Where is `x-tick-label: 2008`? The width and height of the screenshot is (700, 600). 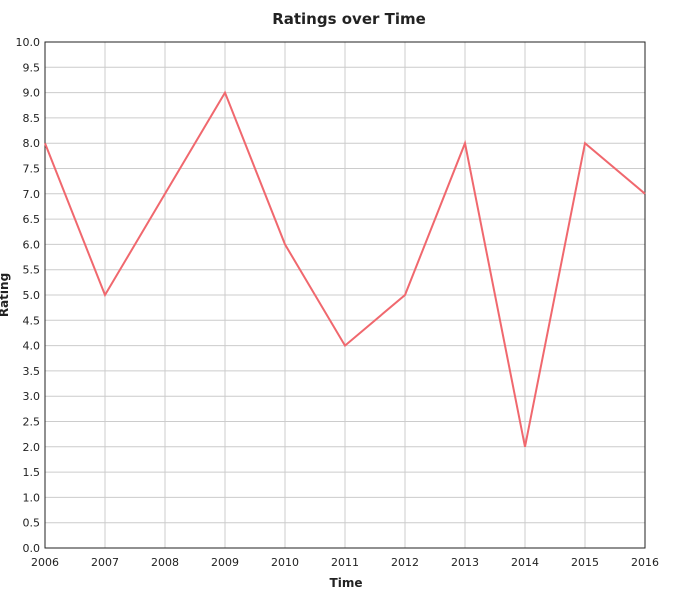 x-tick-label: 2008 is located at coordinates (165, 562).